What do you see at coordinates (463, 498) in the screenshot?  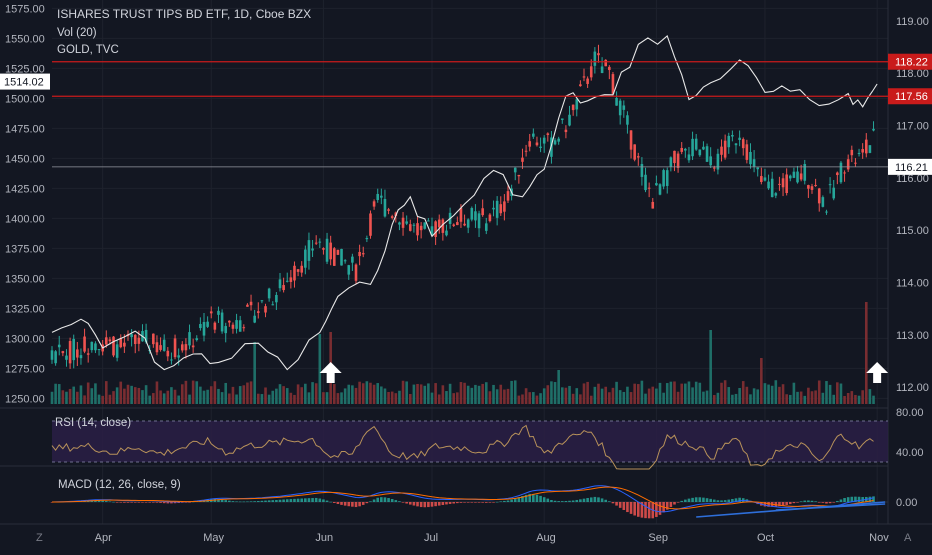 I see `signal-line` at bounding box center [463, 498].